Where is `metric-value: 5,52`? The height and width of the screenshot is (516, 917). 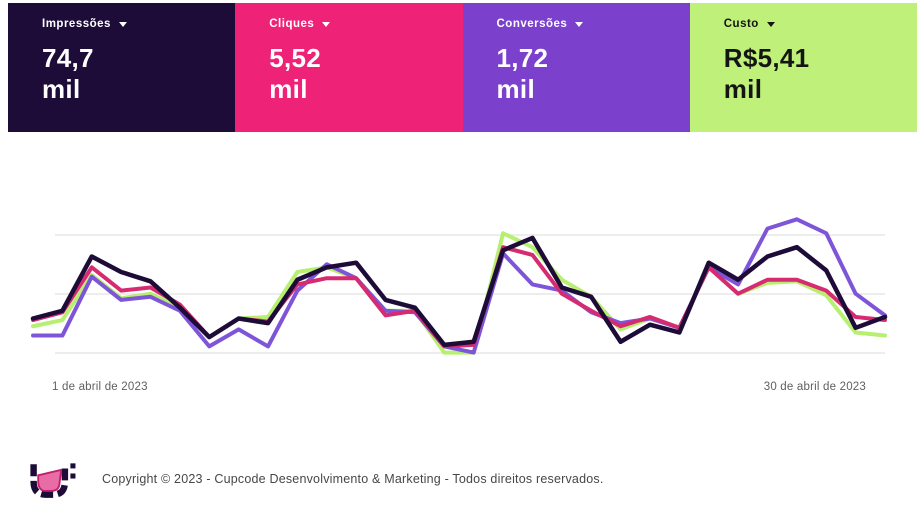 metric-value: 5,52 is located at coordinates (295, 58).